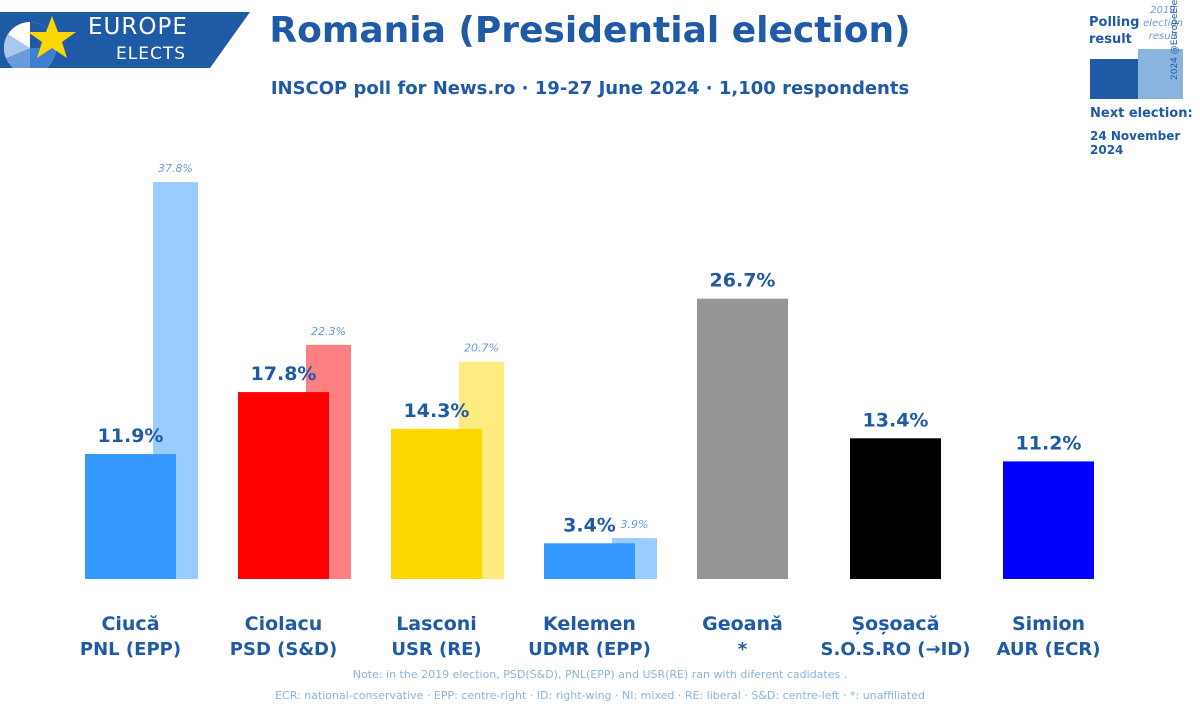  Describe the element at coordinates (1114, 79) in the screenshot. I see `legend-polling-swatch` at that location.